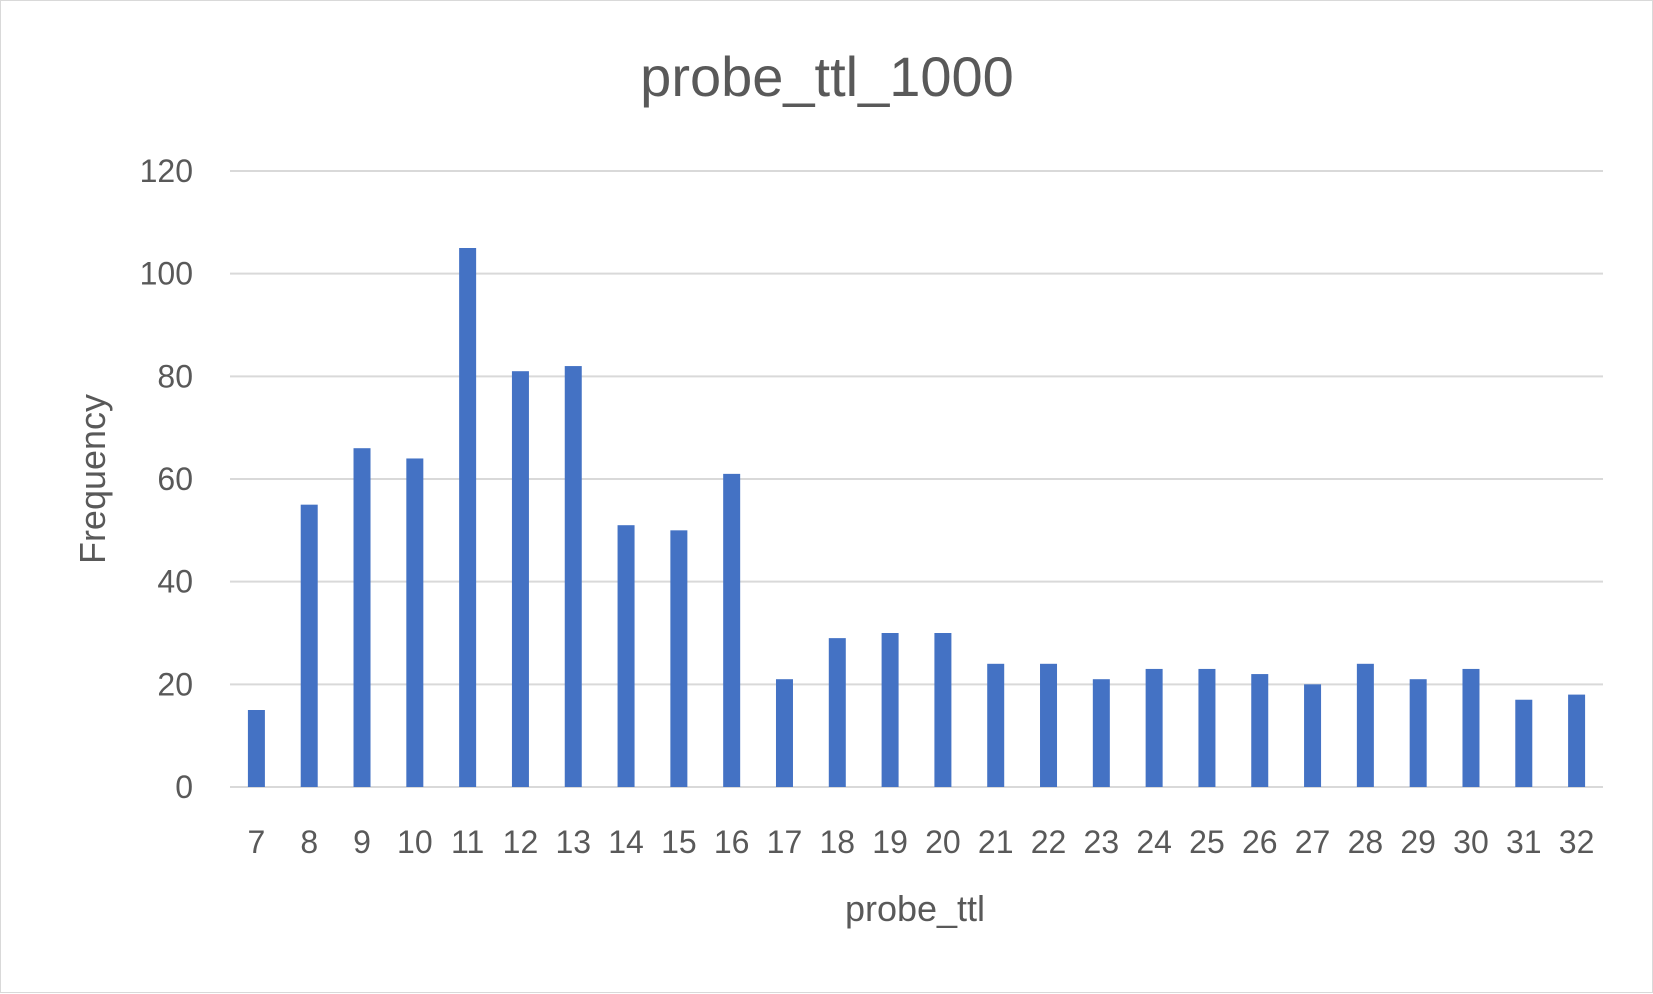  What do you see at coordinates (1524, 842) in the screenshot?
I see `x-tick-label: 31` at bounding box center [1524, 842].